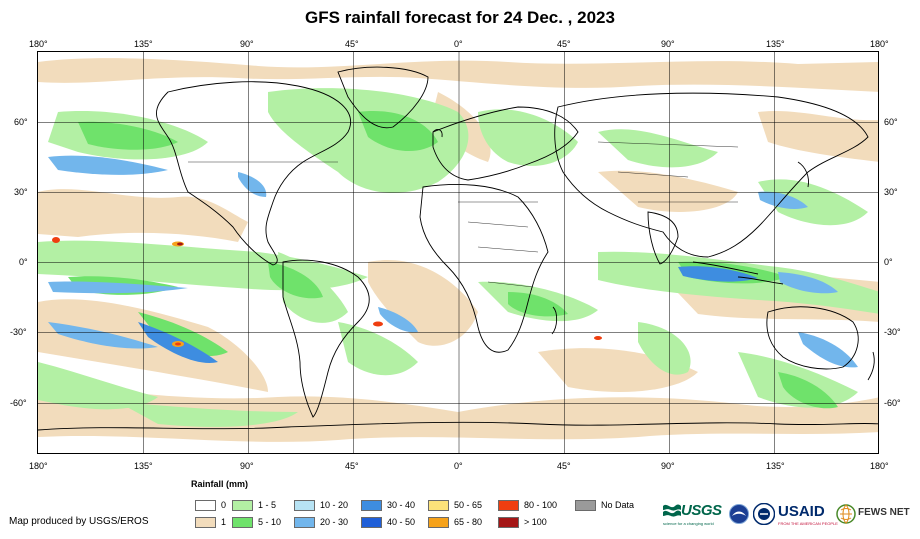  What do you see at coordinates (18, 403) in the screenshot?
I see `lat-label-left: -60°` at bounding box center [18, 403].